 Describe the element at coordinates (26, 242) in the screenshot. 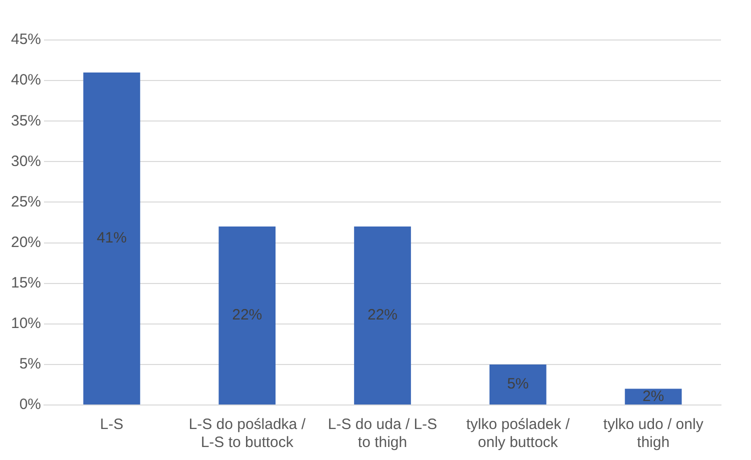

I see `y-tick-label: 20%` at that location.